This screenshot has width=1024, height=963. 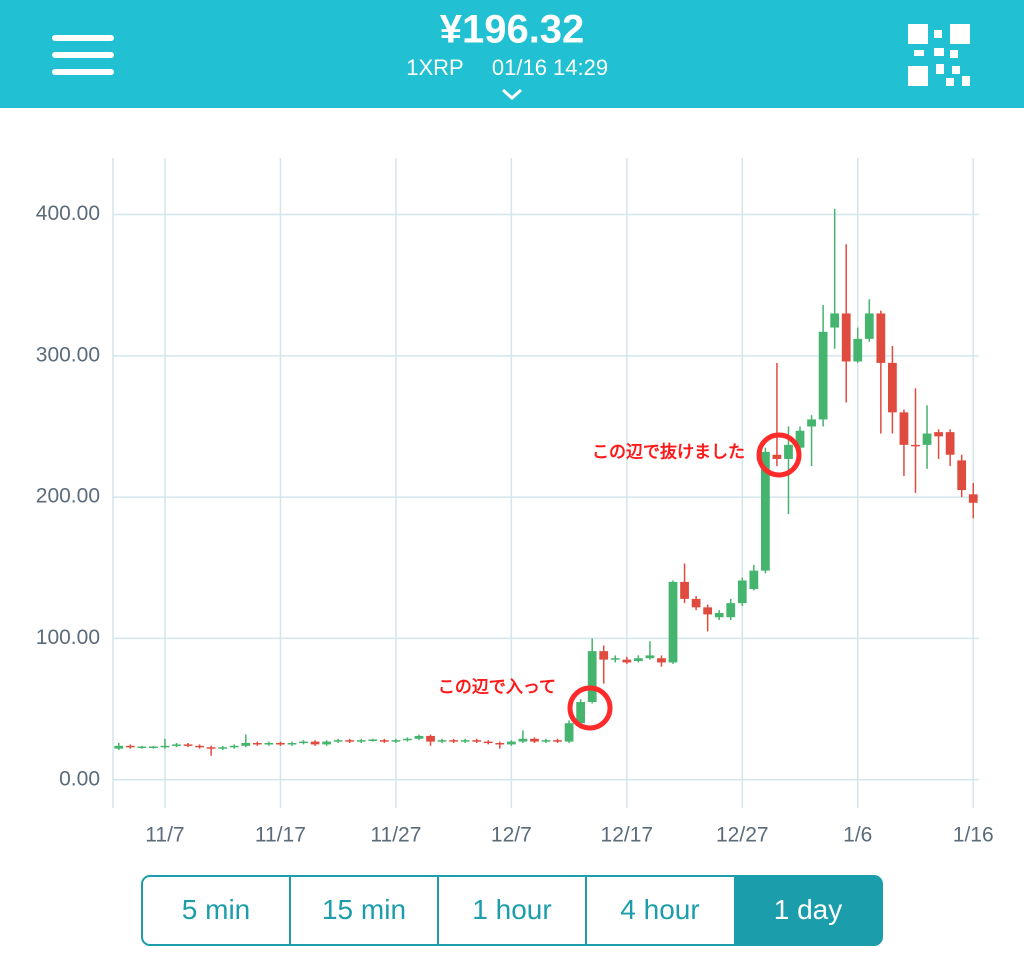 What do you see at coordinates (659, 909) in the screenshot?
I see `interval-button: 4 hour` at bounding box center [659, 909].